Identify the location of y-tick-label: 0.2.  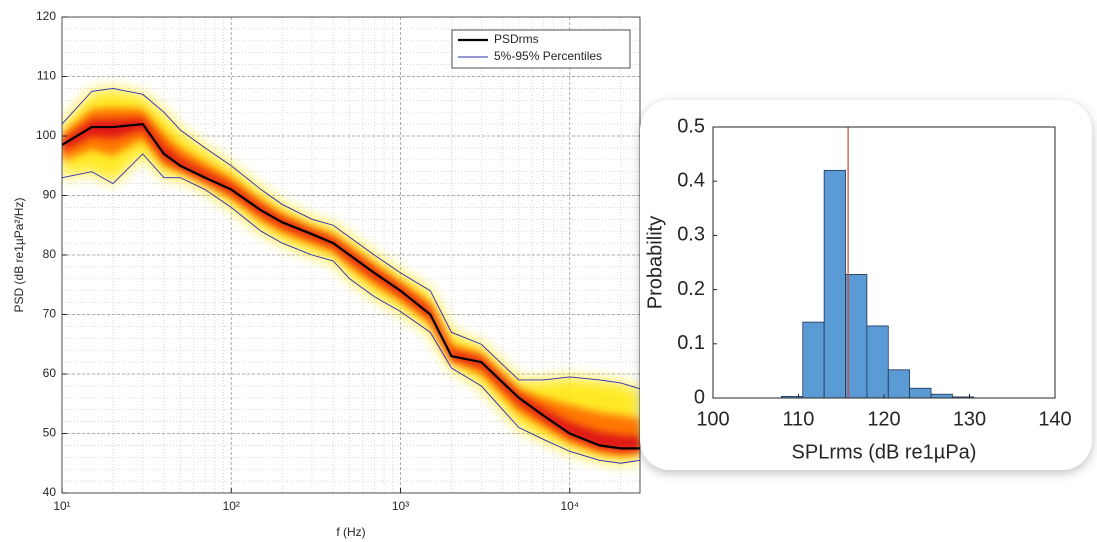
(691, 289).